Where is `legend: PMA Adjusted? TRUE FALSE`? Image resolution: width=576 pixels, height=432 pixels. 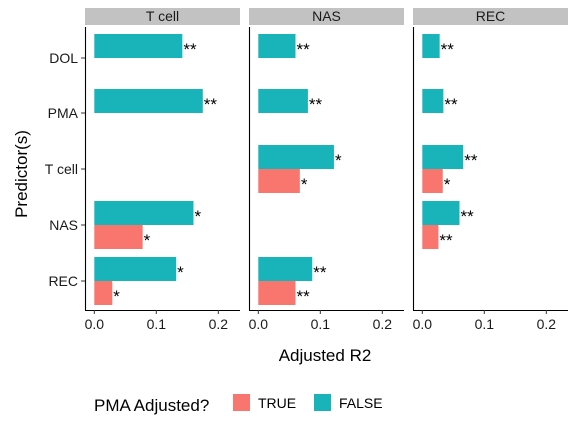 legend: PMA Adjusted? TRUE FALSE is located at coordinates (238, 404).